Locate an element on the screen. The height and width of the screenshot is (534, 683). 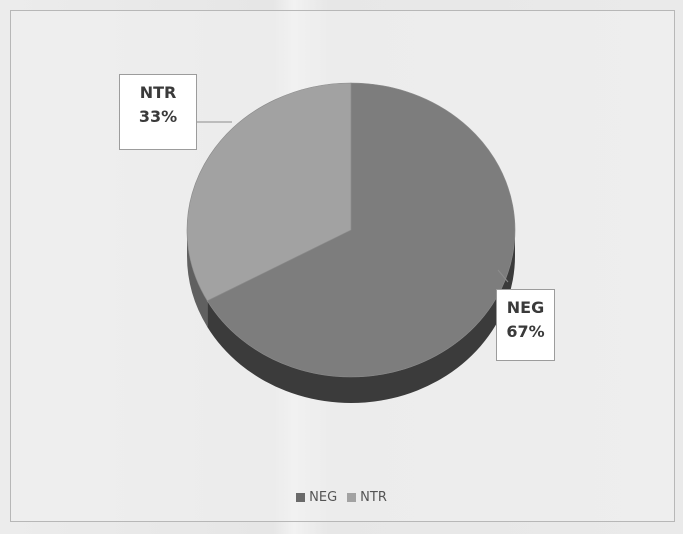
pie-slice-ntr is located at coordinates (269, 192).